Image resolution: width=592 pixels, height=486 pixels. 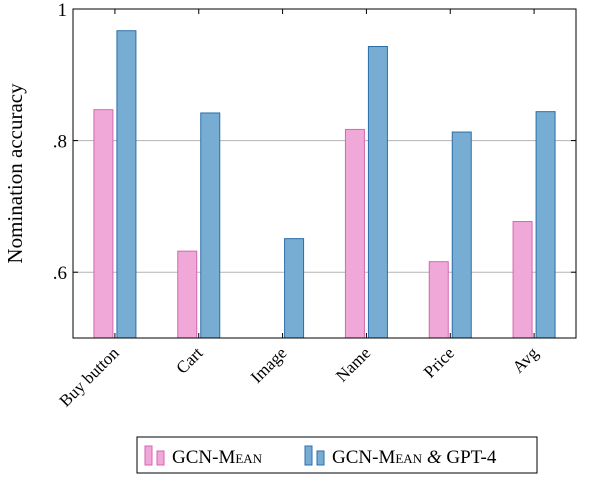 I want to click on legend-label: GCN-Mean, so click(x=217, y=457).